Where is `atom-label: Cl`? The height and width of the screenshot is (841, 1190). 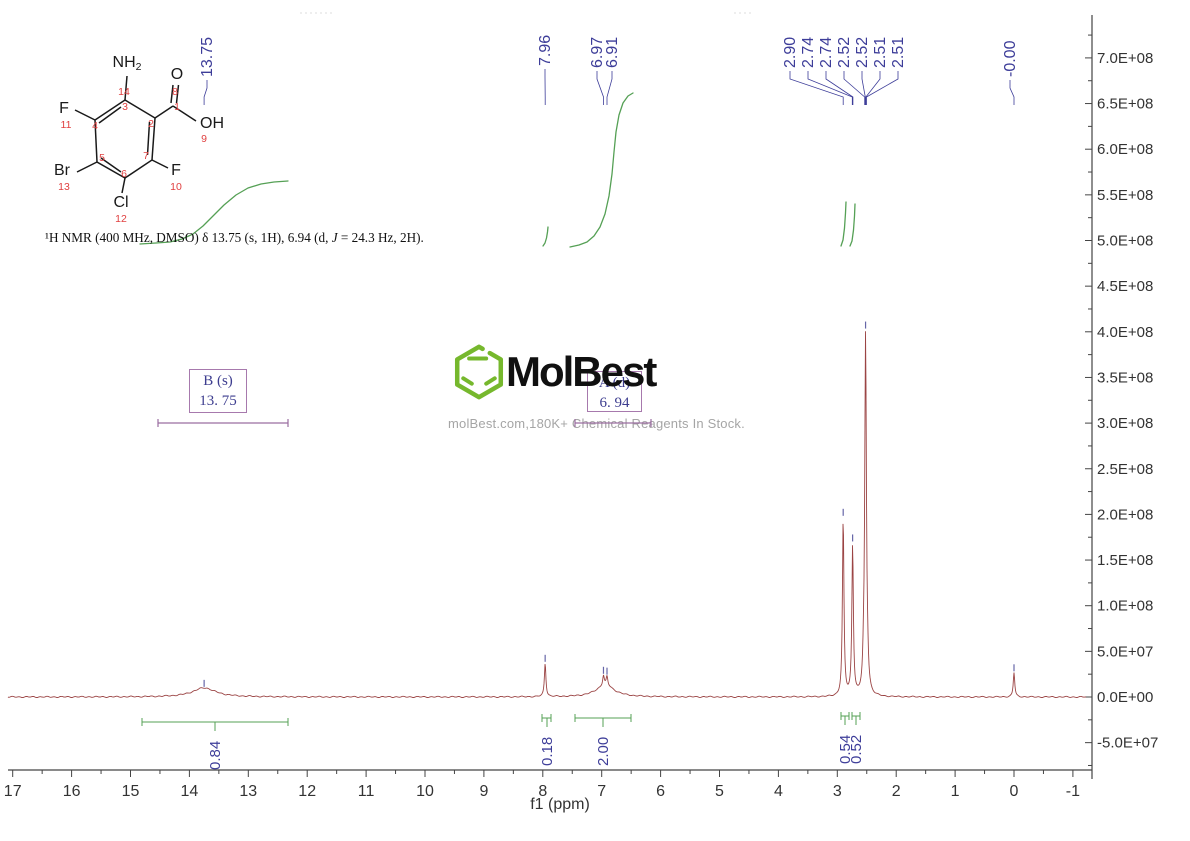 atom-label: Cl is located at coordinates (120, 202).